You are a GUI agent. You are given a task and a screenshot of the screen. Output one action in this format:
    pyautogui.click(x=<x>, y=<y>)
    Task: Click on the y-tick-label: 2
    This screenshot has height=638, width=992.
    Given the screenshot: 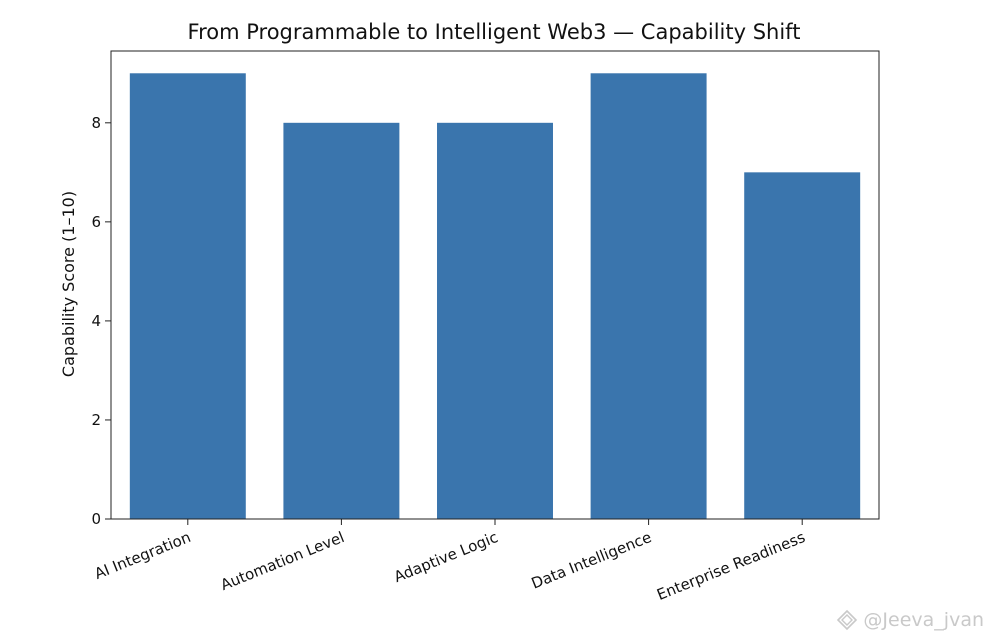 What is the action you would take?
    pyautogui.click(x=96, y=420)
    